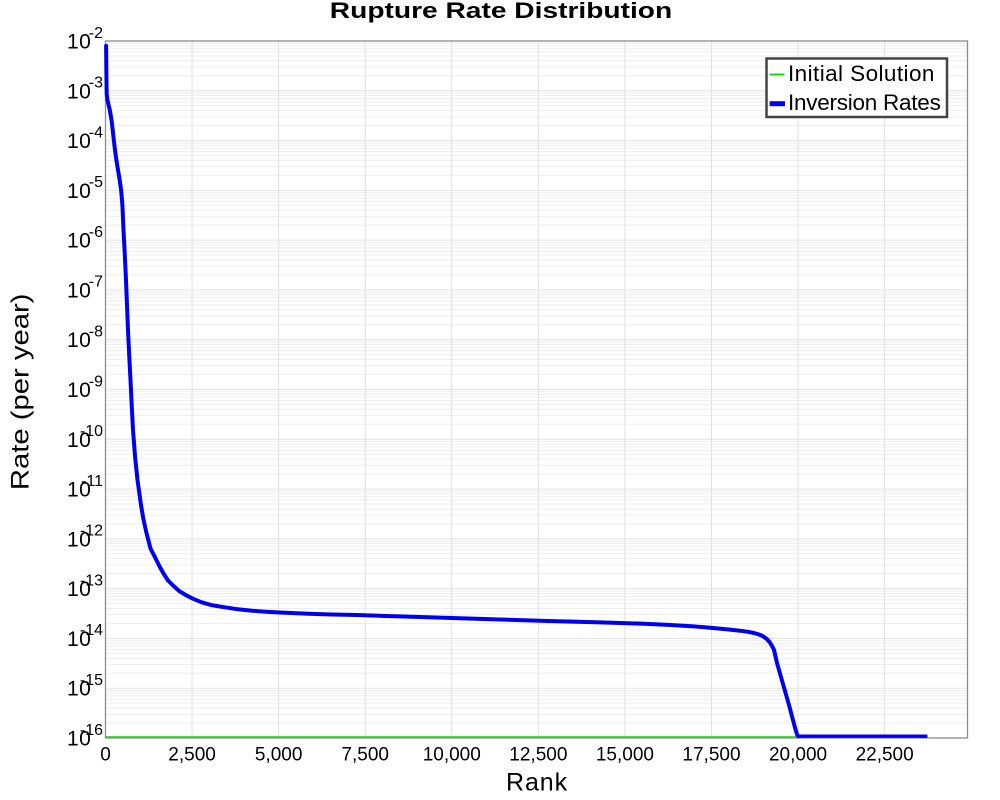 The width and height of the screenshot is (1000, 800). Describe the element at coordinates (452, 754) in the screenshot. I see `svg-text: 10,000` at that location.